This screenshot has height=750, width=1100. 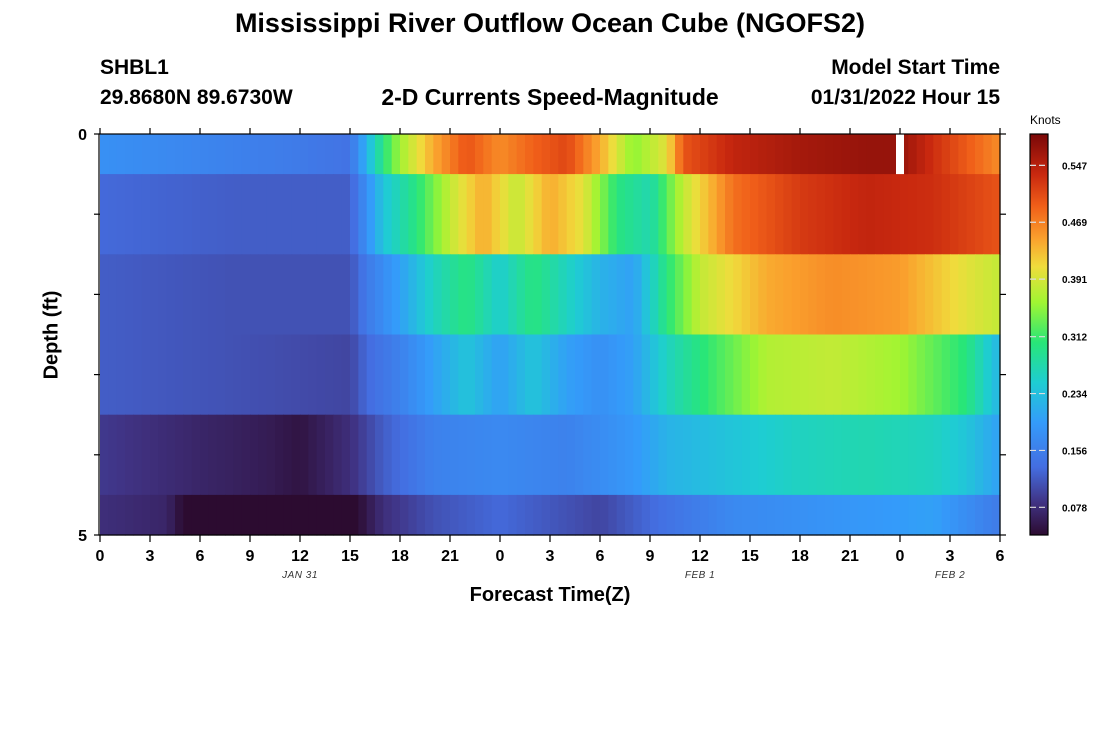 I want to click on x-tick-label: 12, so click(x=300, y=556).